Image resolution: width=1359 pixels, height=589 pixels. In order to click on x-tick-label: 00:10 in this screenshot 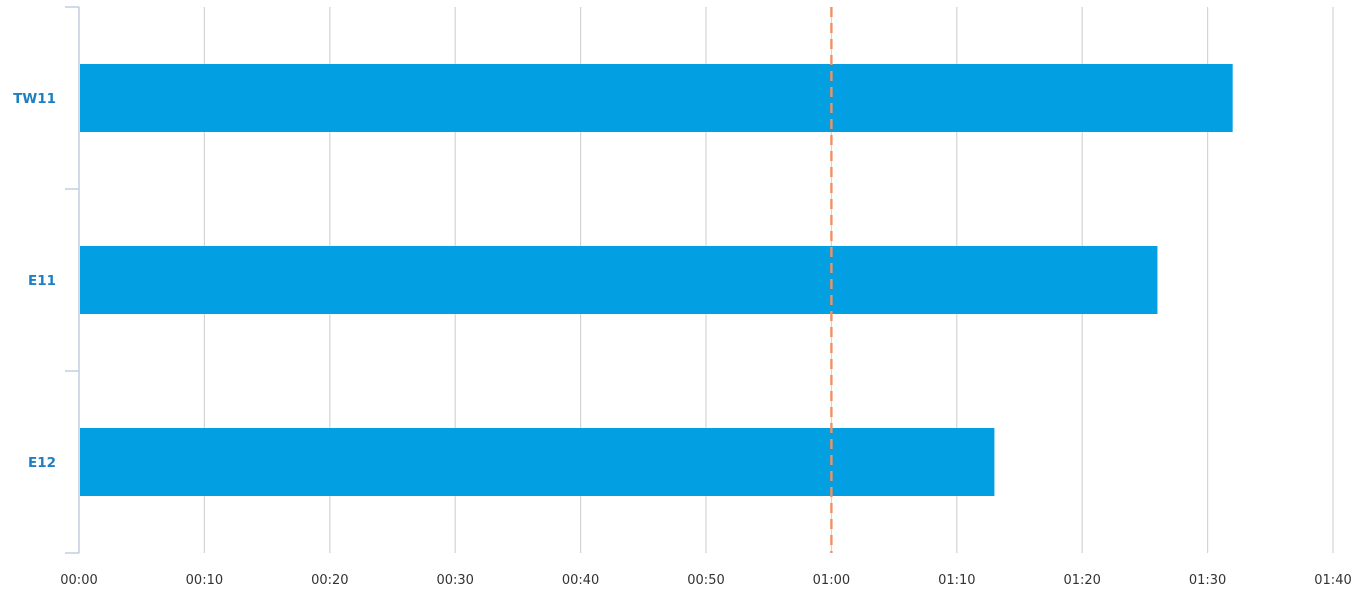, I will do `click(204, 580)`.